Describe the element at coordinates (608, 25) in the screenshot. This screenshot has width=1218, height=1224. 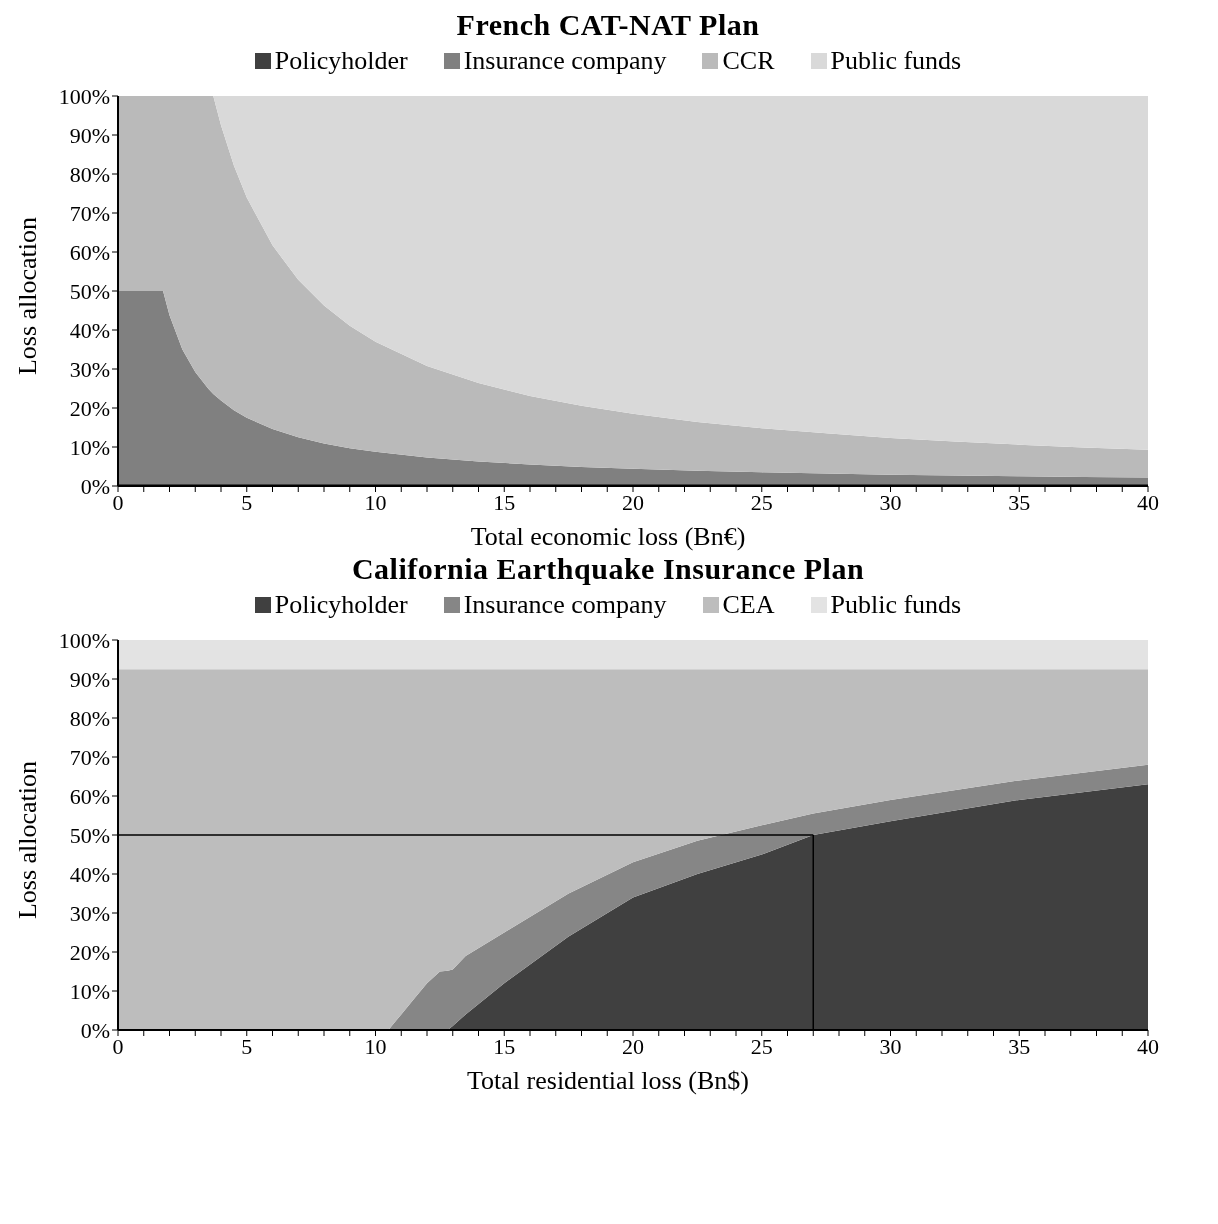
I see `chart-title: French CAT-NAT Plan` at that location.